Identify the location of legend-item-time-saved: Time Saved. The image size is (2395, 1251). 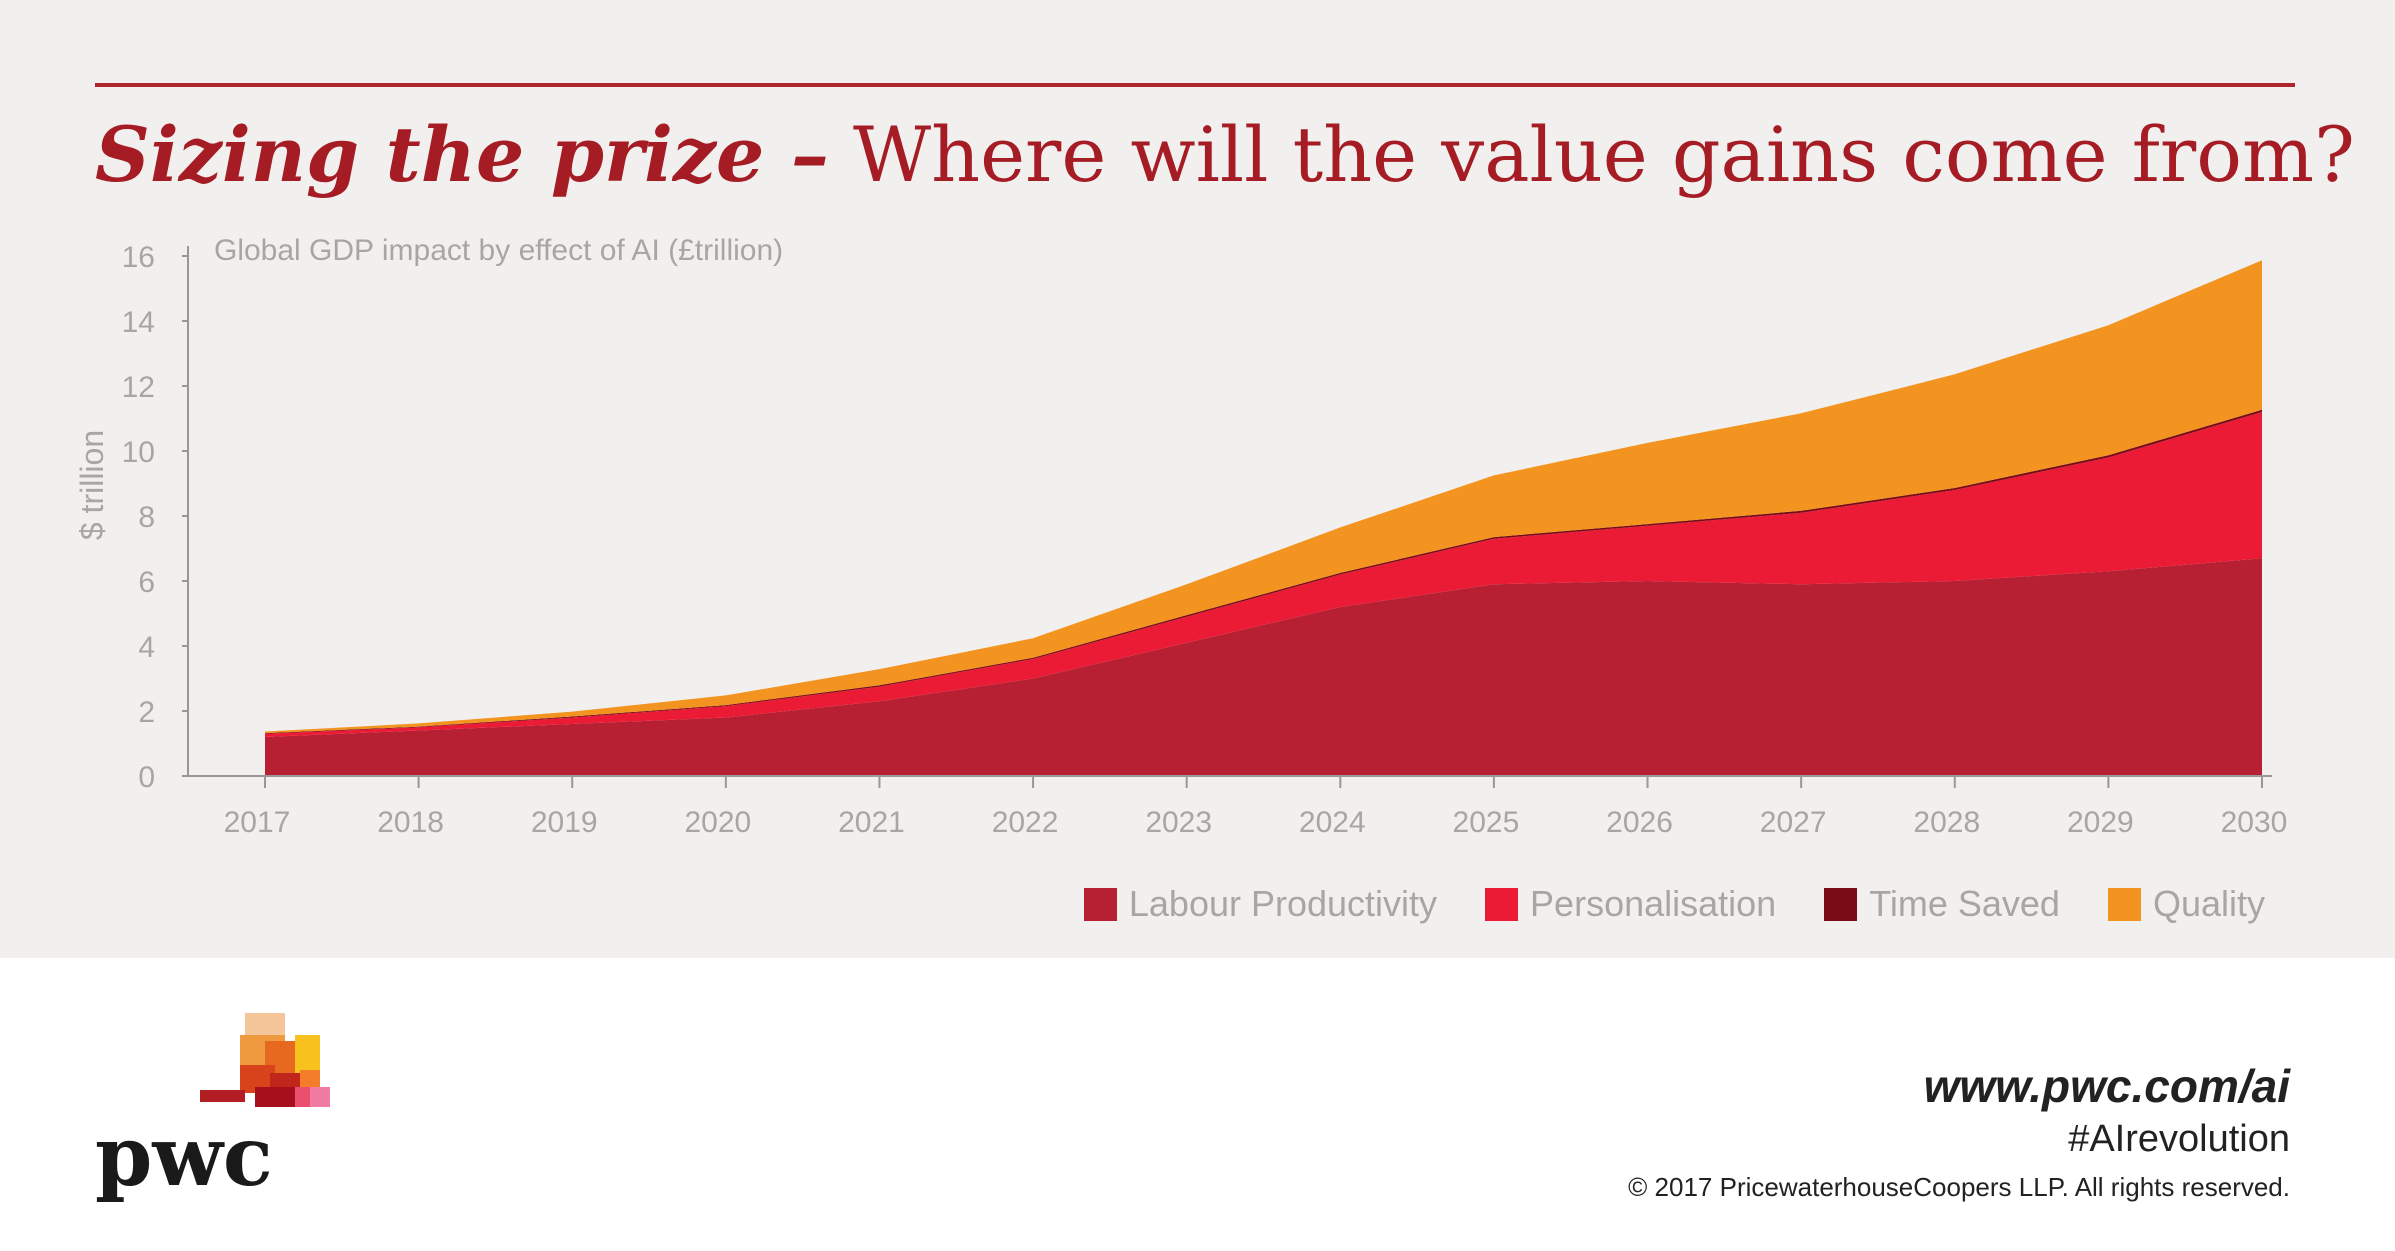
(1942, 904).